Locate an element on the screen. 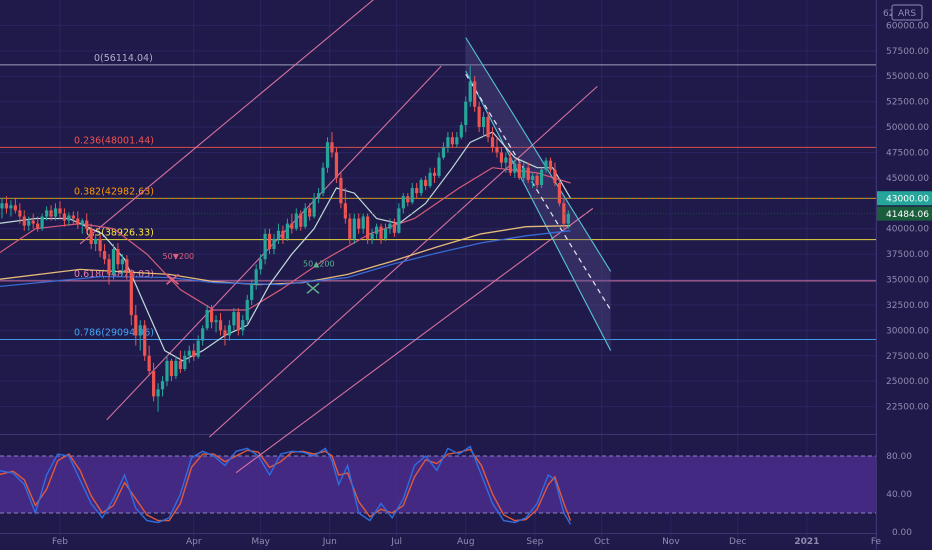  stoch-rsi-panel is located at coordinates (438, 485).